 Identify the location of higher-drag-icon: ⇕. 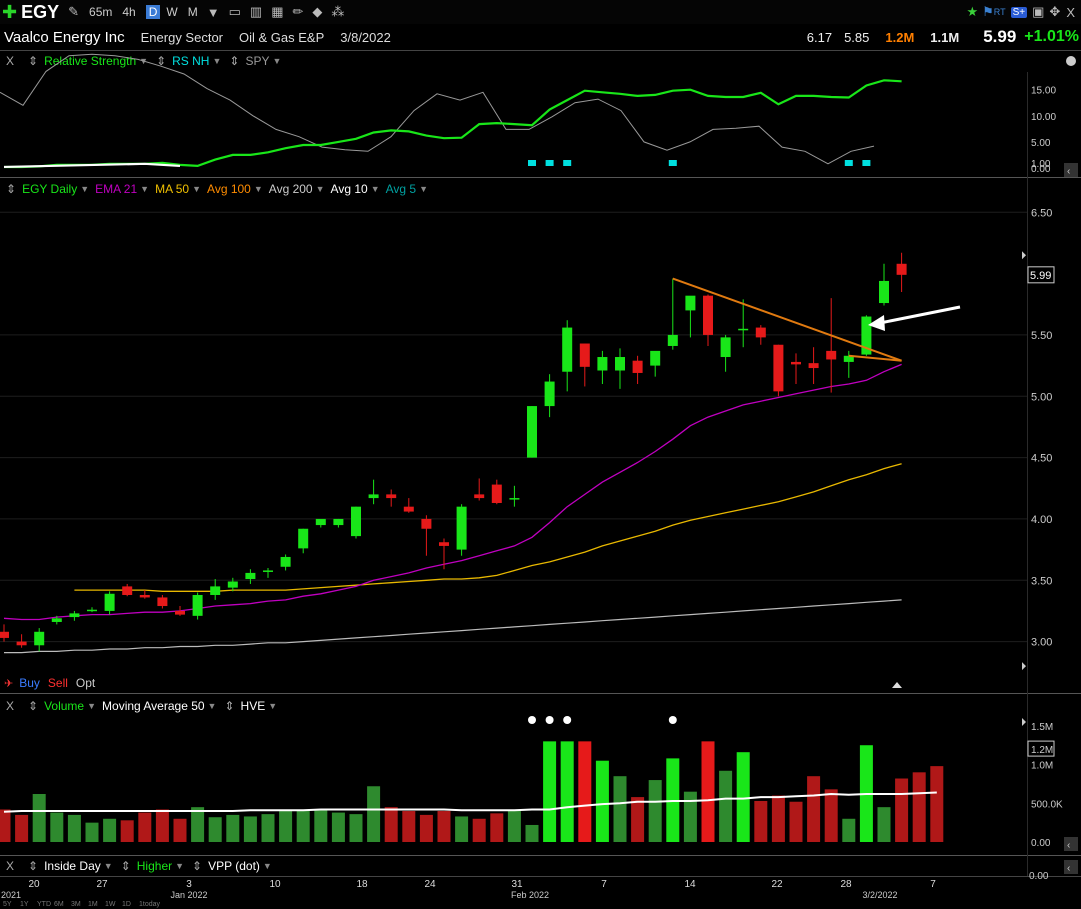
(125, 866).